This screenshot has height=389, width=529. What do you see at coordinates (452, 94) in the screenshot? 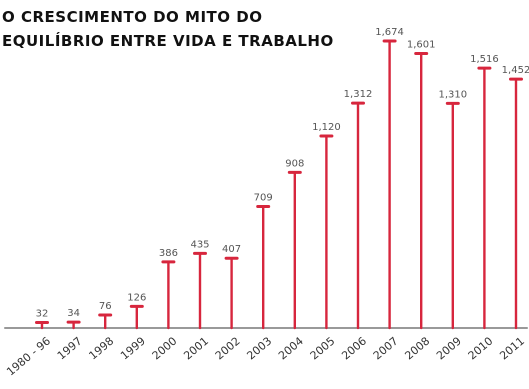
I see `data-label: 1,310` at bounding box center [452, 94].